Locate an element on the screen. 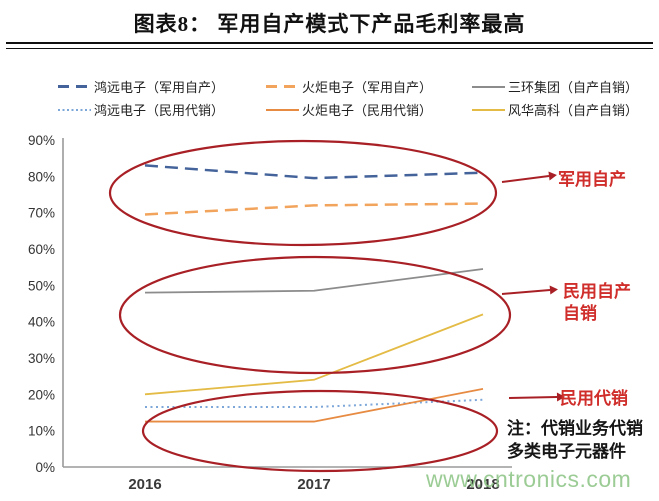 Image resolution: width=659 pixels, height=501 pixels. x-tick-label: 2018 is located at coordinates (482, 484).